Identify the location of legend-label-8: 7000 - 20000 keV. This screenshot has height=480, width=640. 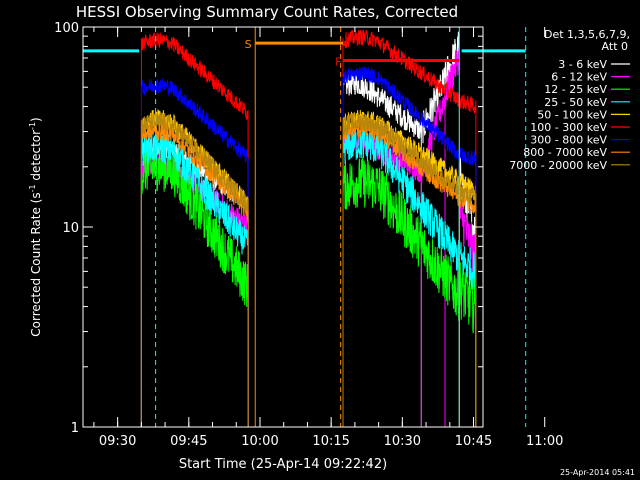
(558, 165).